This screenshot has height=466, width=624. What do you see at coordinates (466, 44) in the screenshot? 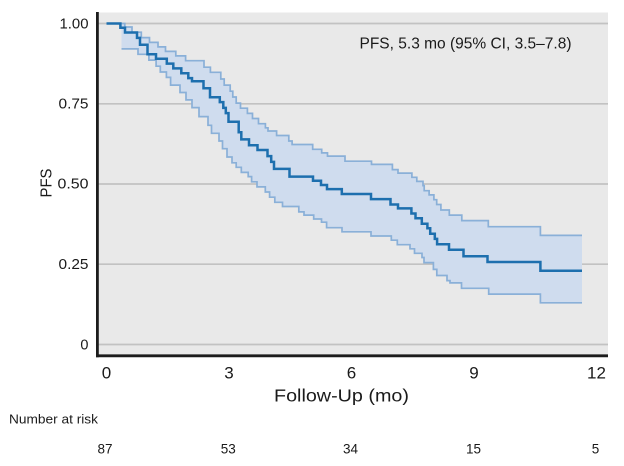
I see `svg-text: PFS, 5.3 mo (95% CI, 3.5–7.8)` at bounding box center [466, 44].